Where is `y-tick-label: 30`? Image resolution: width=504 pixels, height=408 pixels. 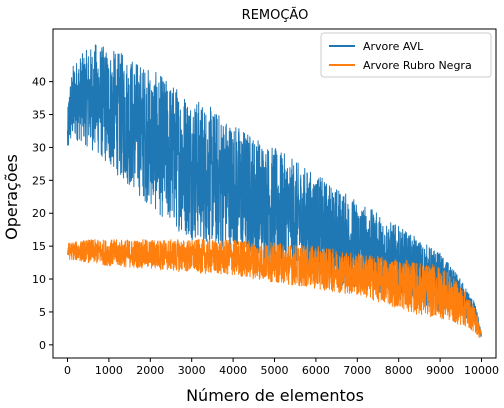 y-tick-label: 30 is located at coordinates (39, 147).